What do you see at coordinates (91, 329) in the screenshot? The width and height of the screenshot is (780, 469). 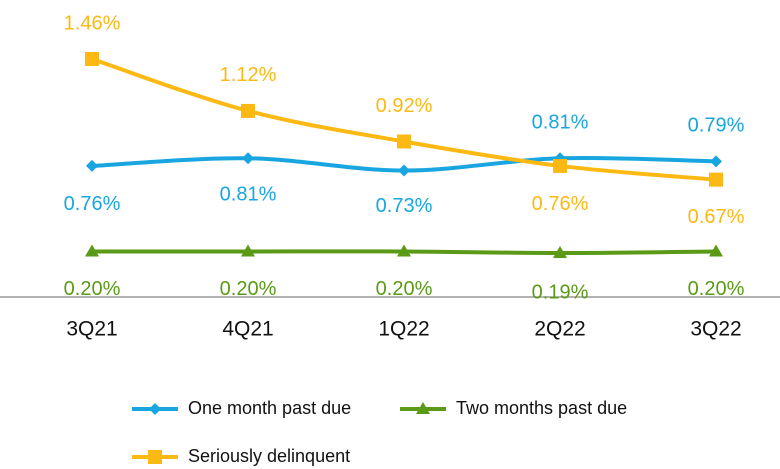 I see `x-tick-label: 3Q21` at bounding box center [91, 329].